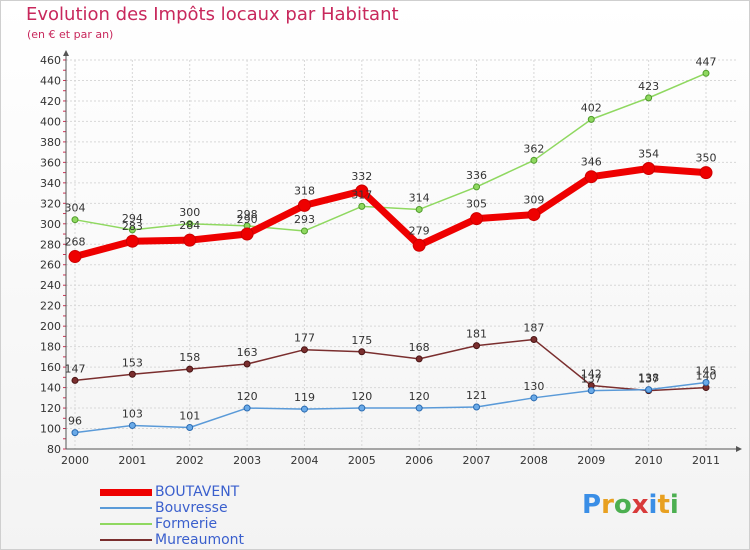  I want to click on y-tick-label: 140, so click(50, 388).